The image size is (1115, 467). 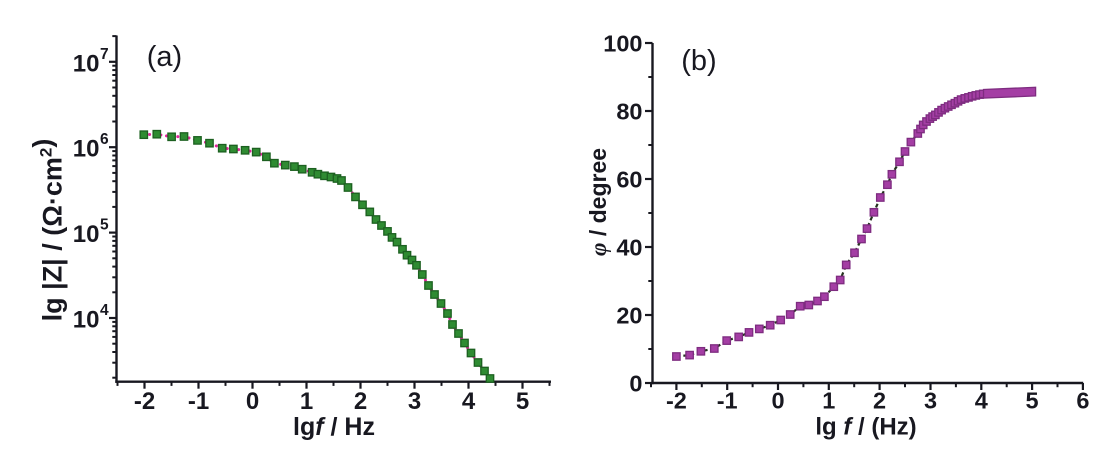 I want to click on svg-text: φ / degree, so click(x=598, y=202).